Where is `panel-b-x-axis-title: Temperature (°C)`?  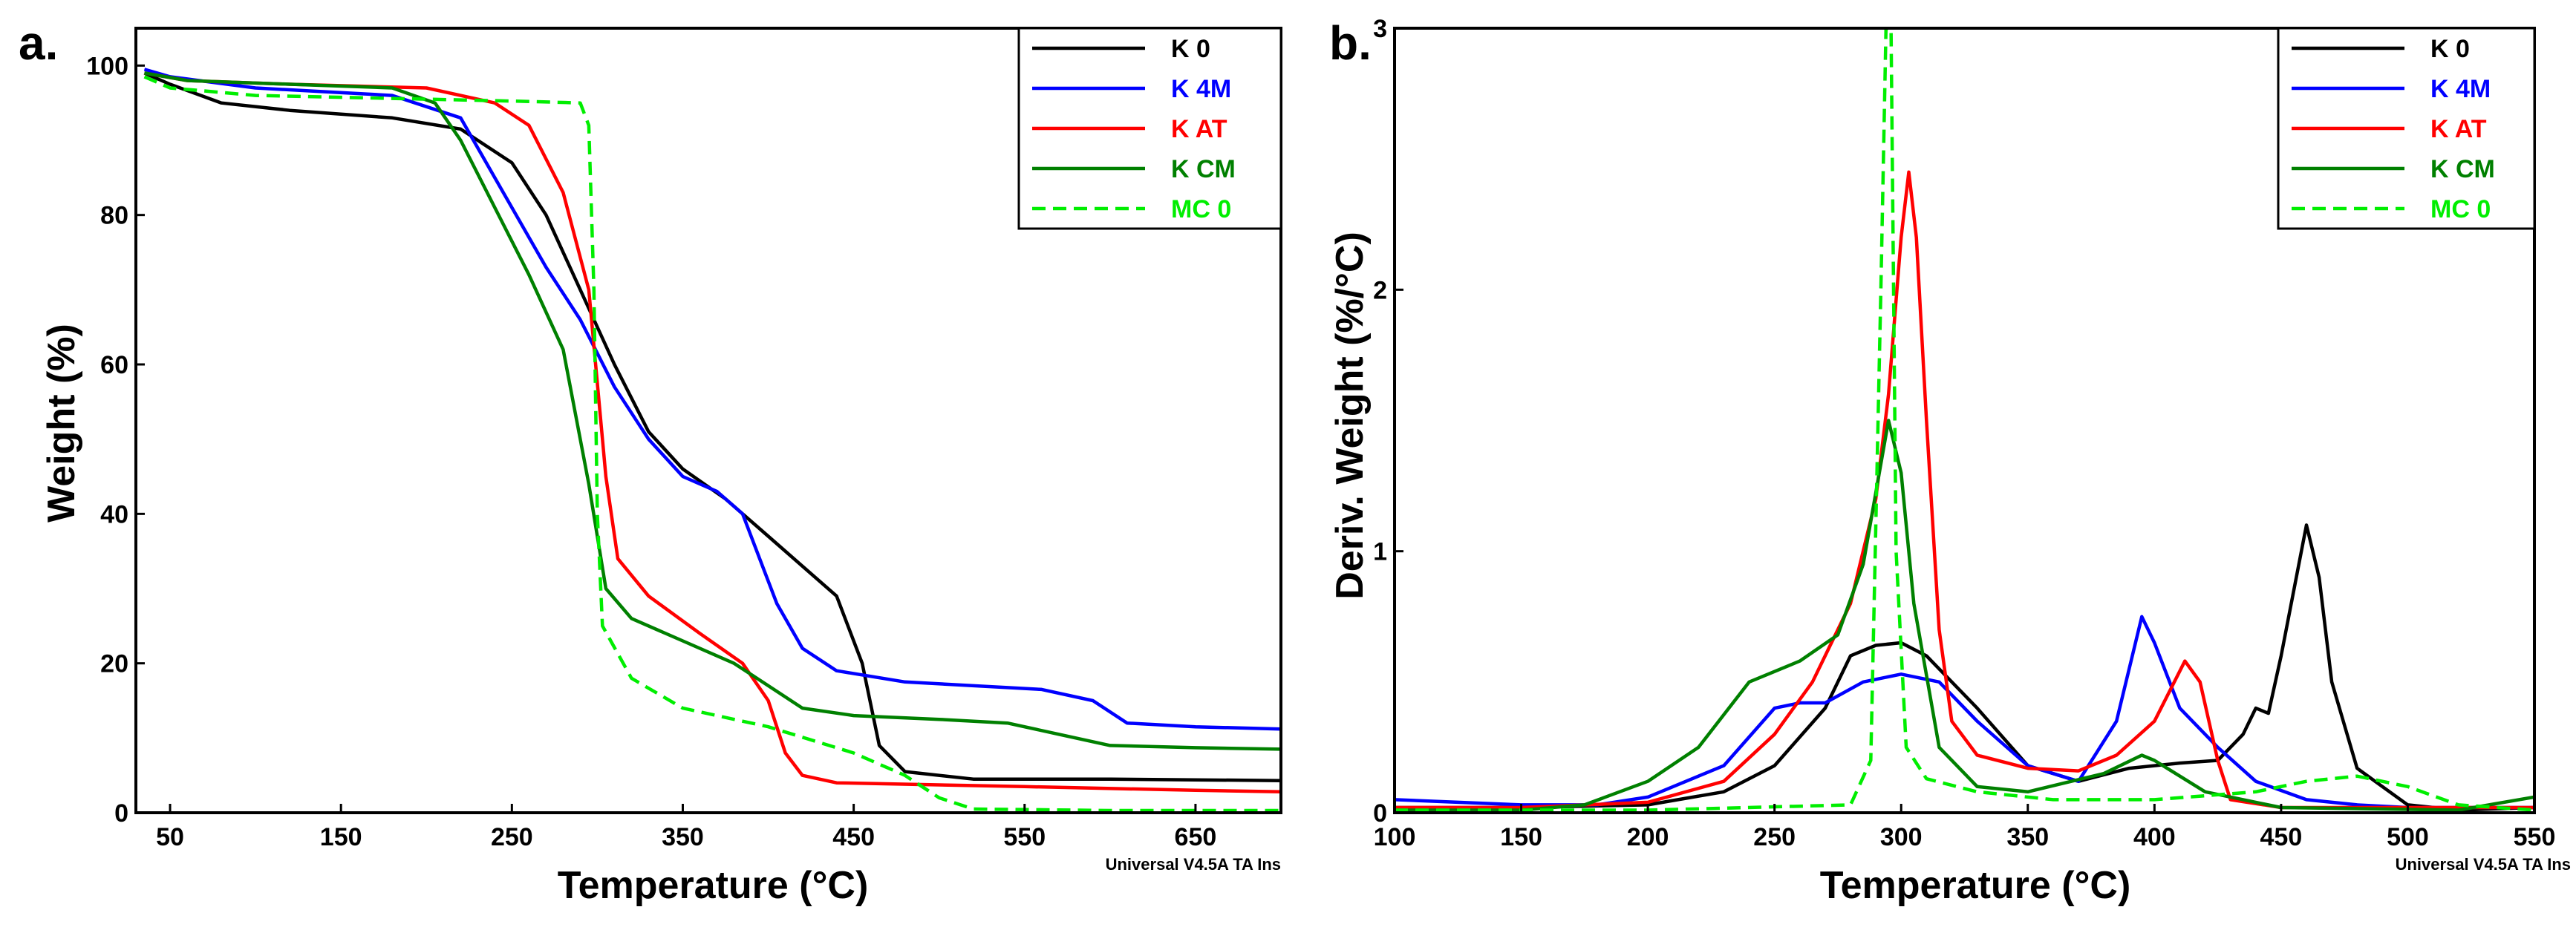
panel-b-x-axis-title: Temperature (°C) is located at coordinates (1975, 886).